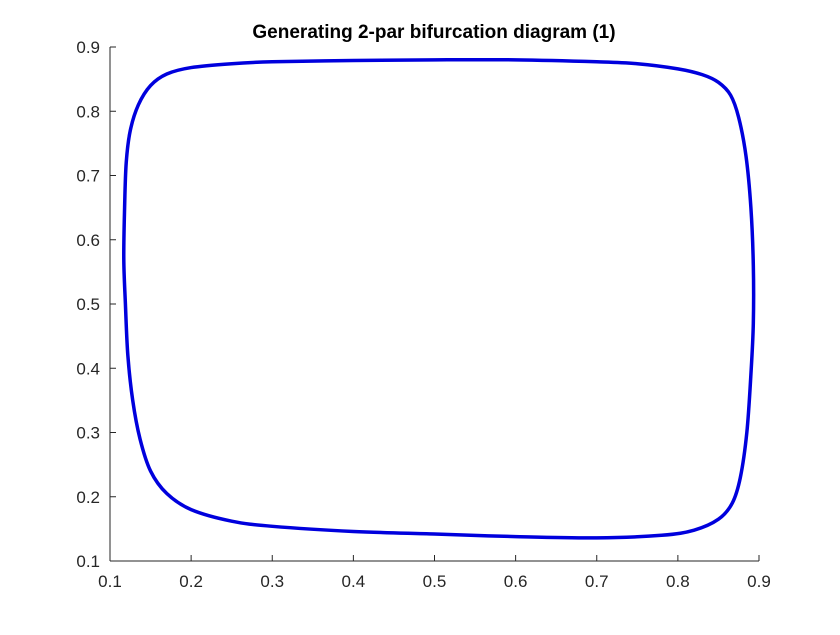 Image resolution: width=840 pixels, height=635 pixels. I want to click on y-tick-label: 0.7, so click(88, 176).